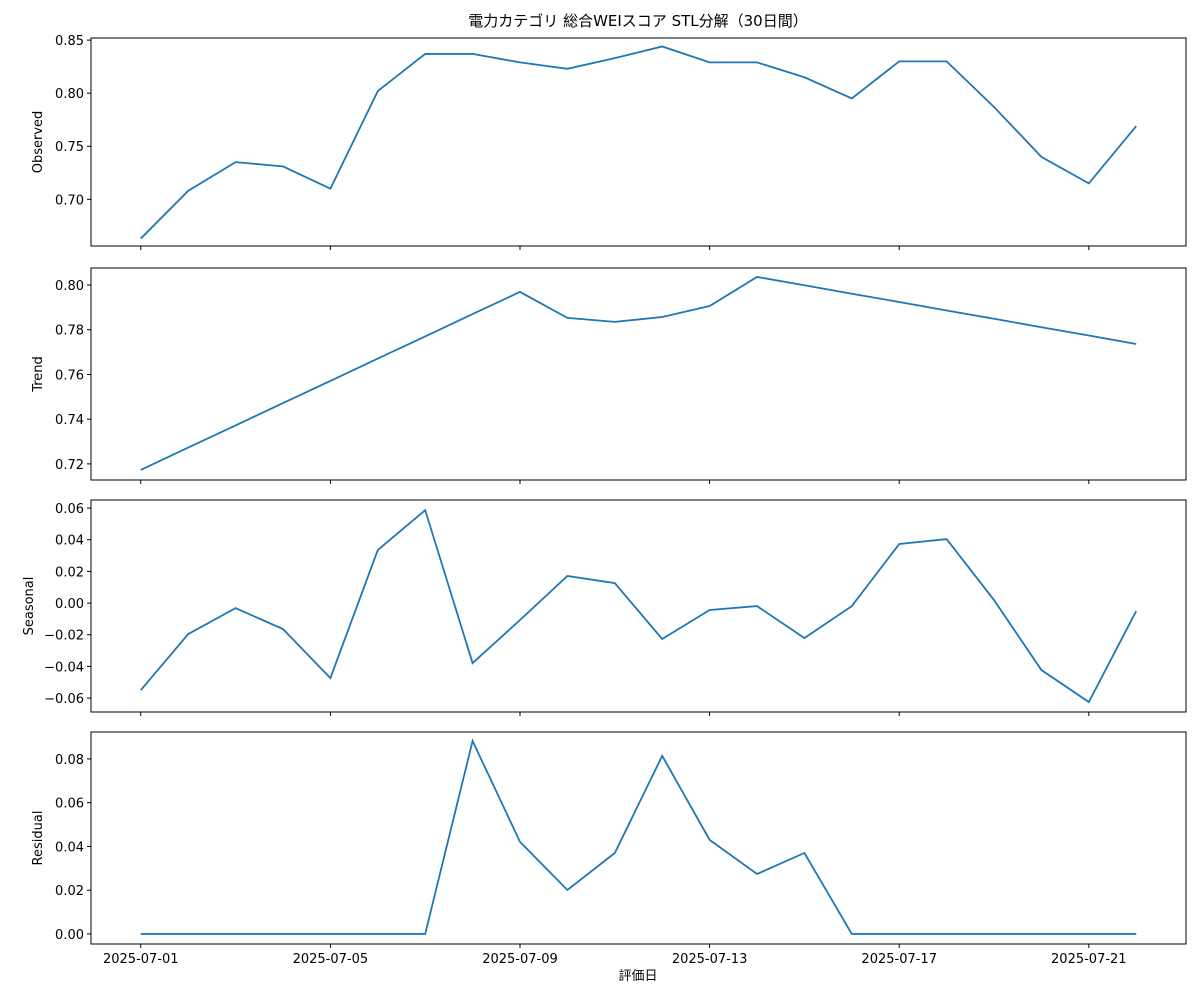 The width and height of the screenshot is (1200, 1000). What do you see at coordinates (69, 375) in the screenshot?
I see `y-tick-label: 0.76` at bounding box center [69, 375].